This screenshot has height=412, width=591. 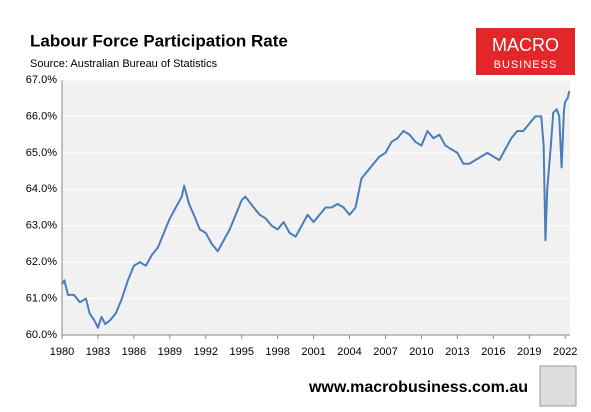 I want to click on x-tick-label: 1980, so click(x=62, y=352).